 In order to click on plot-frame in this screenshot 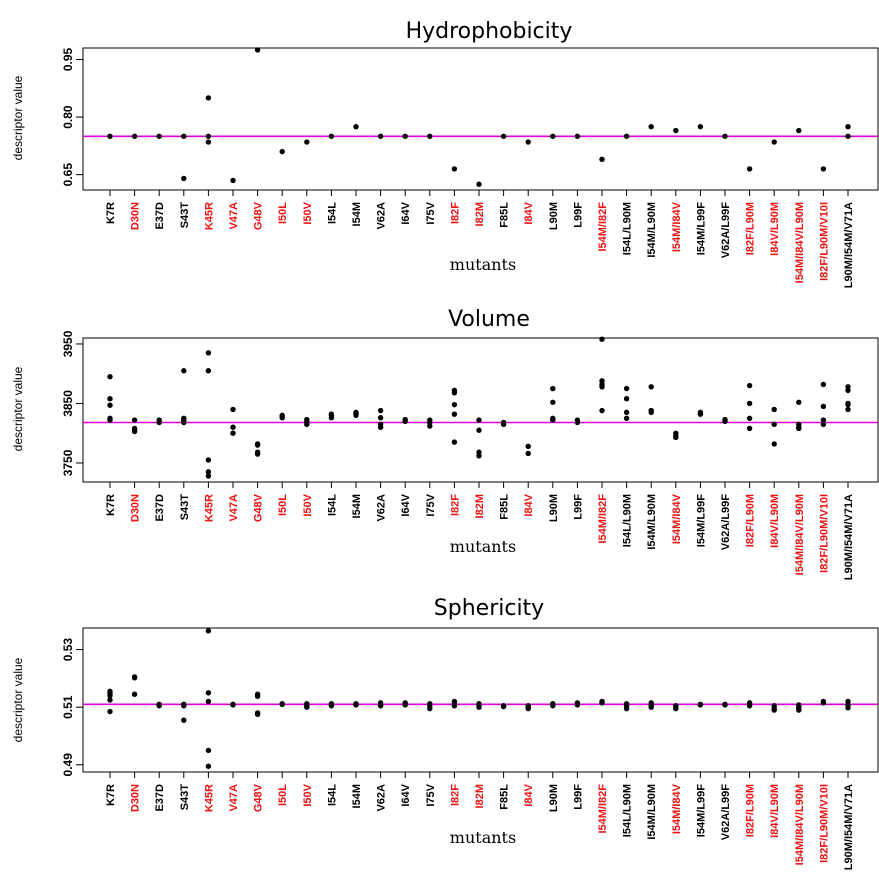, I will do `click(480, 119)`.